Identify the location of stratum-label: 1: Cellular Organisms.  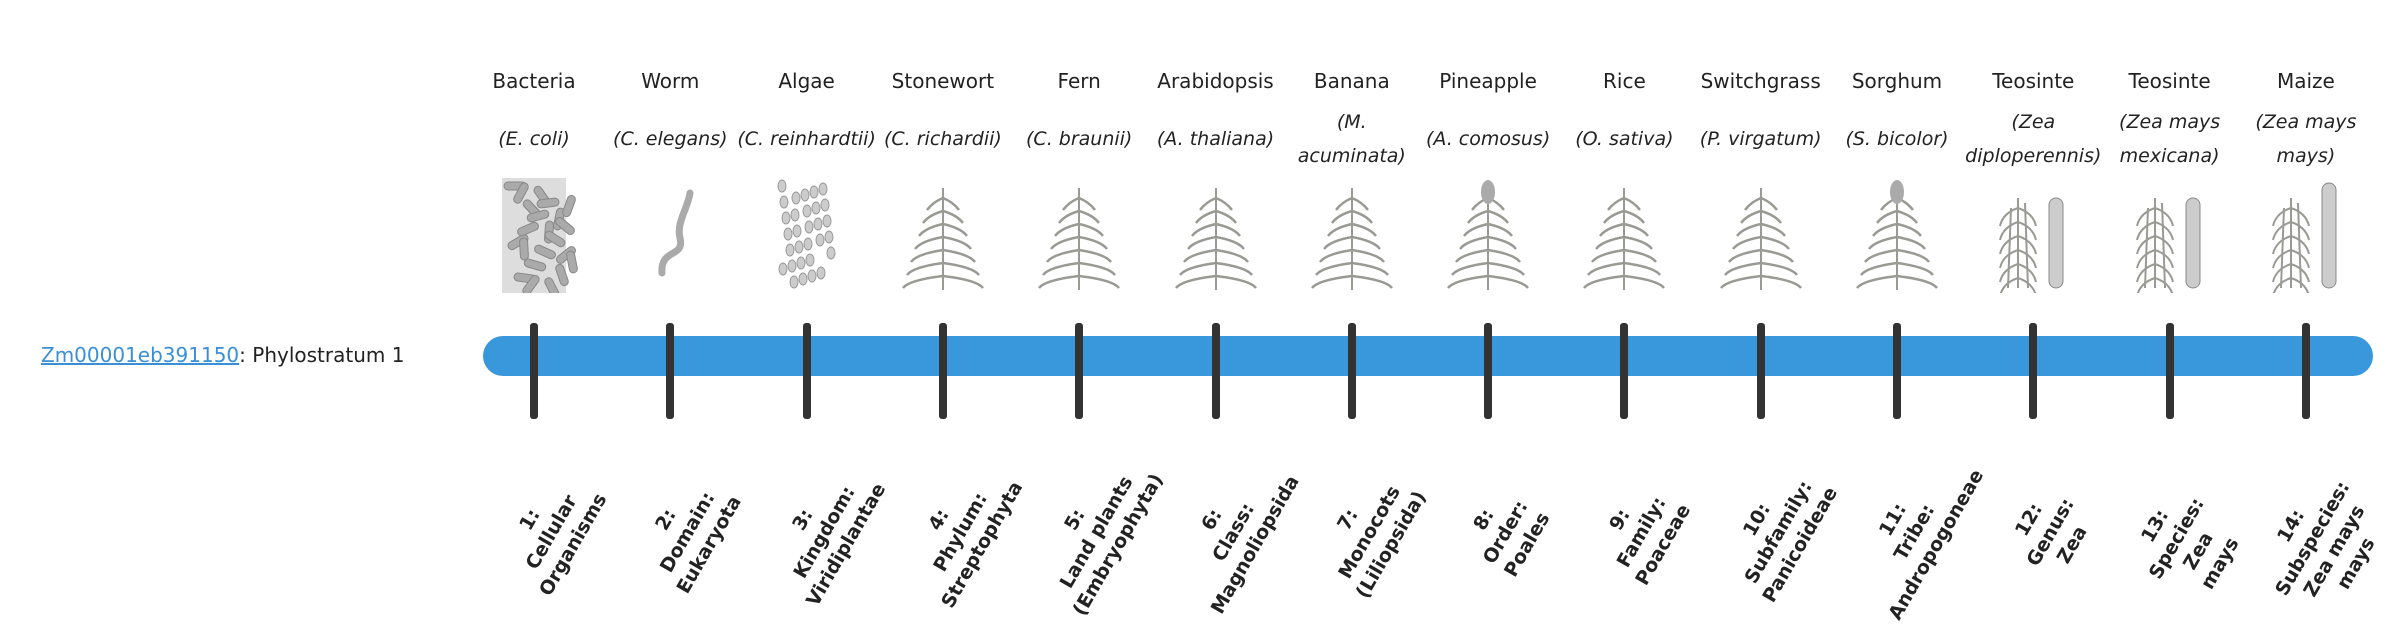
(552, 532).